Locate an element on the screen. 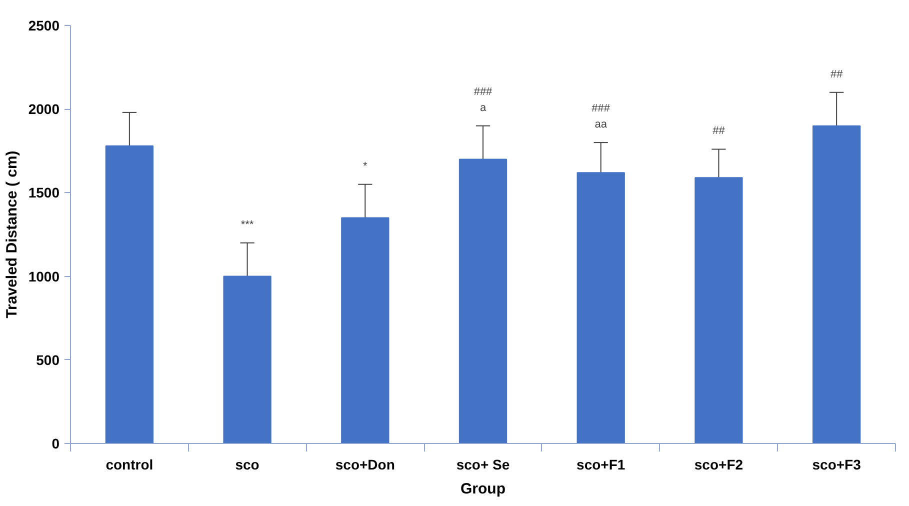  x-tick-label: sco+ Se is located at coordinates (483, 464).